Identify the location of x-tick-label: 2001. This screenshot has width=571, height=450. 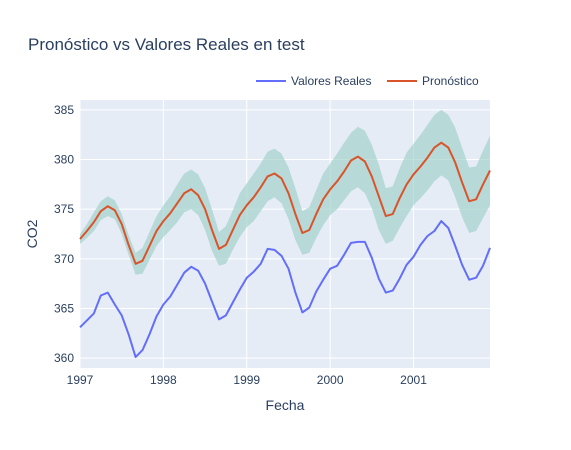
(413, 380).